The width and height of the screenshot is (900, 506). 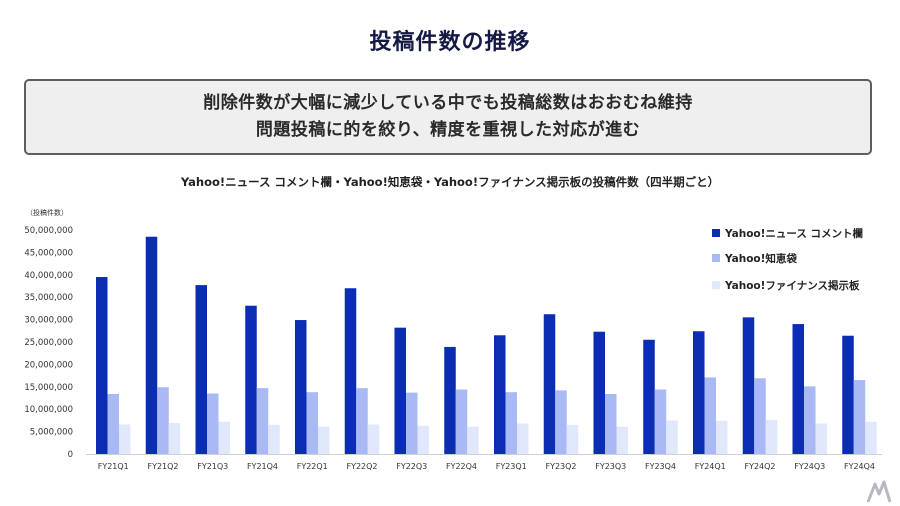 I want to click on bar-news-fy24q2, so click(x=748, y=385).